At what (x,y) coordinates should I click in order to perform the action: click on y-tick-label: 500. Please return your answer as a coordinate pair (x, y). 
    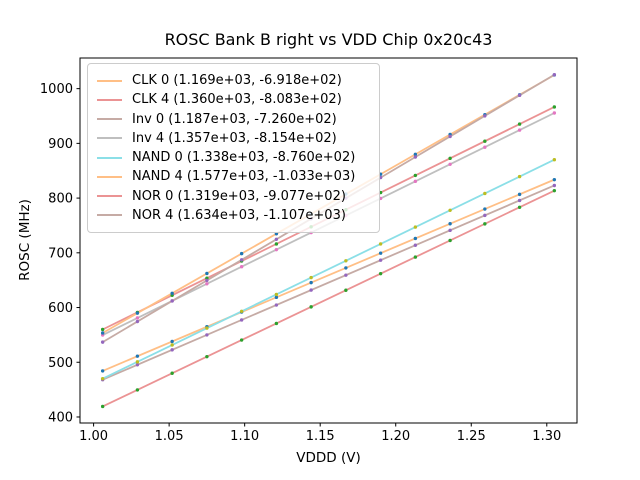
    Looking at the image, I should click on (60, 363).